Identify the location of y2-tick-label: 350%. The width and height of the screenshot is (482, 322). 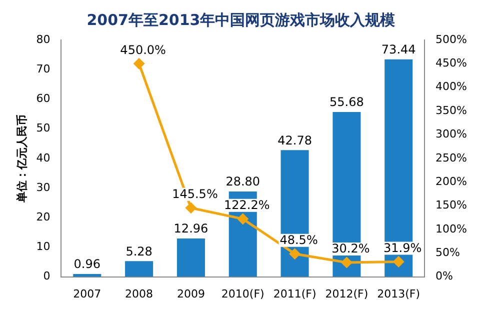
(452, 110).